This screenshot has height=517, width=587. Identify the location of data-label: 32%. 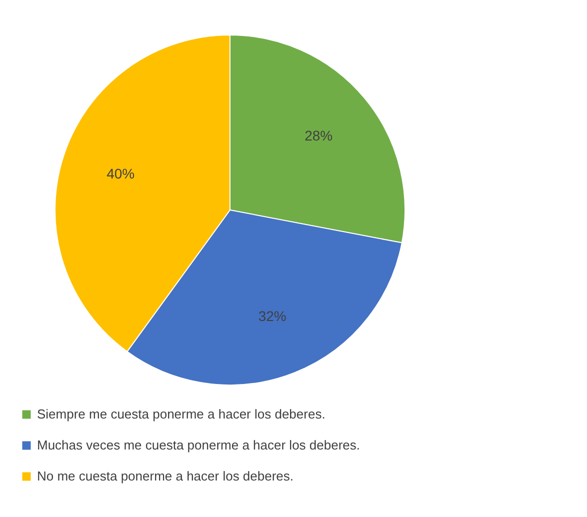
(272, 316).